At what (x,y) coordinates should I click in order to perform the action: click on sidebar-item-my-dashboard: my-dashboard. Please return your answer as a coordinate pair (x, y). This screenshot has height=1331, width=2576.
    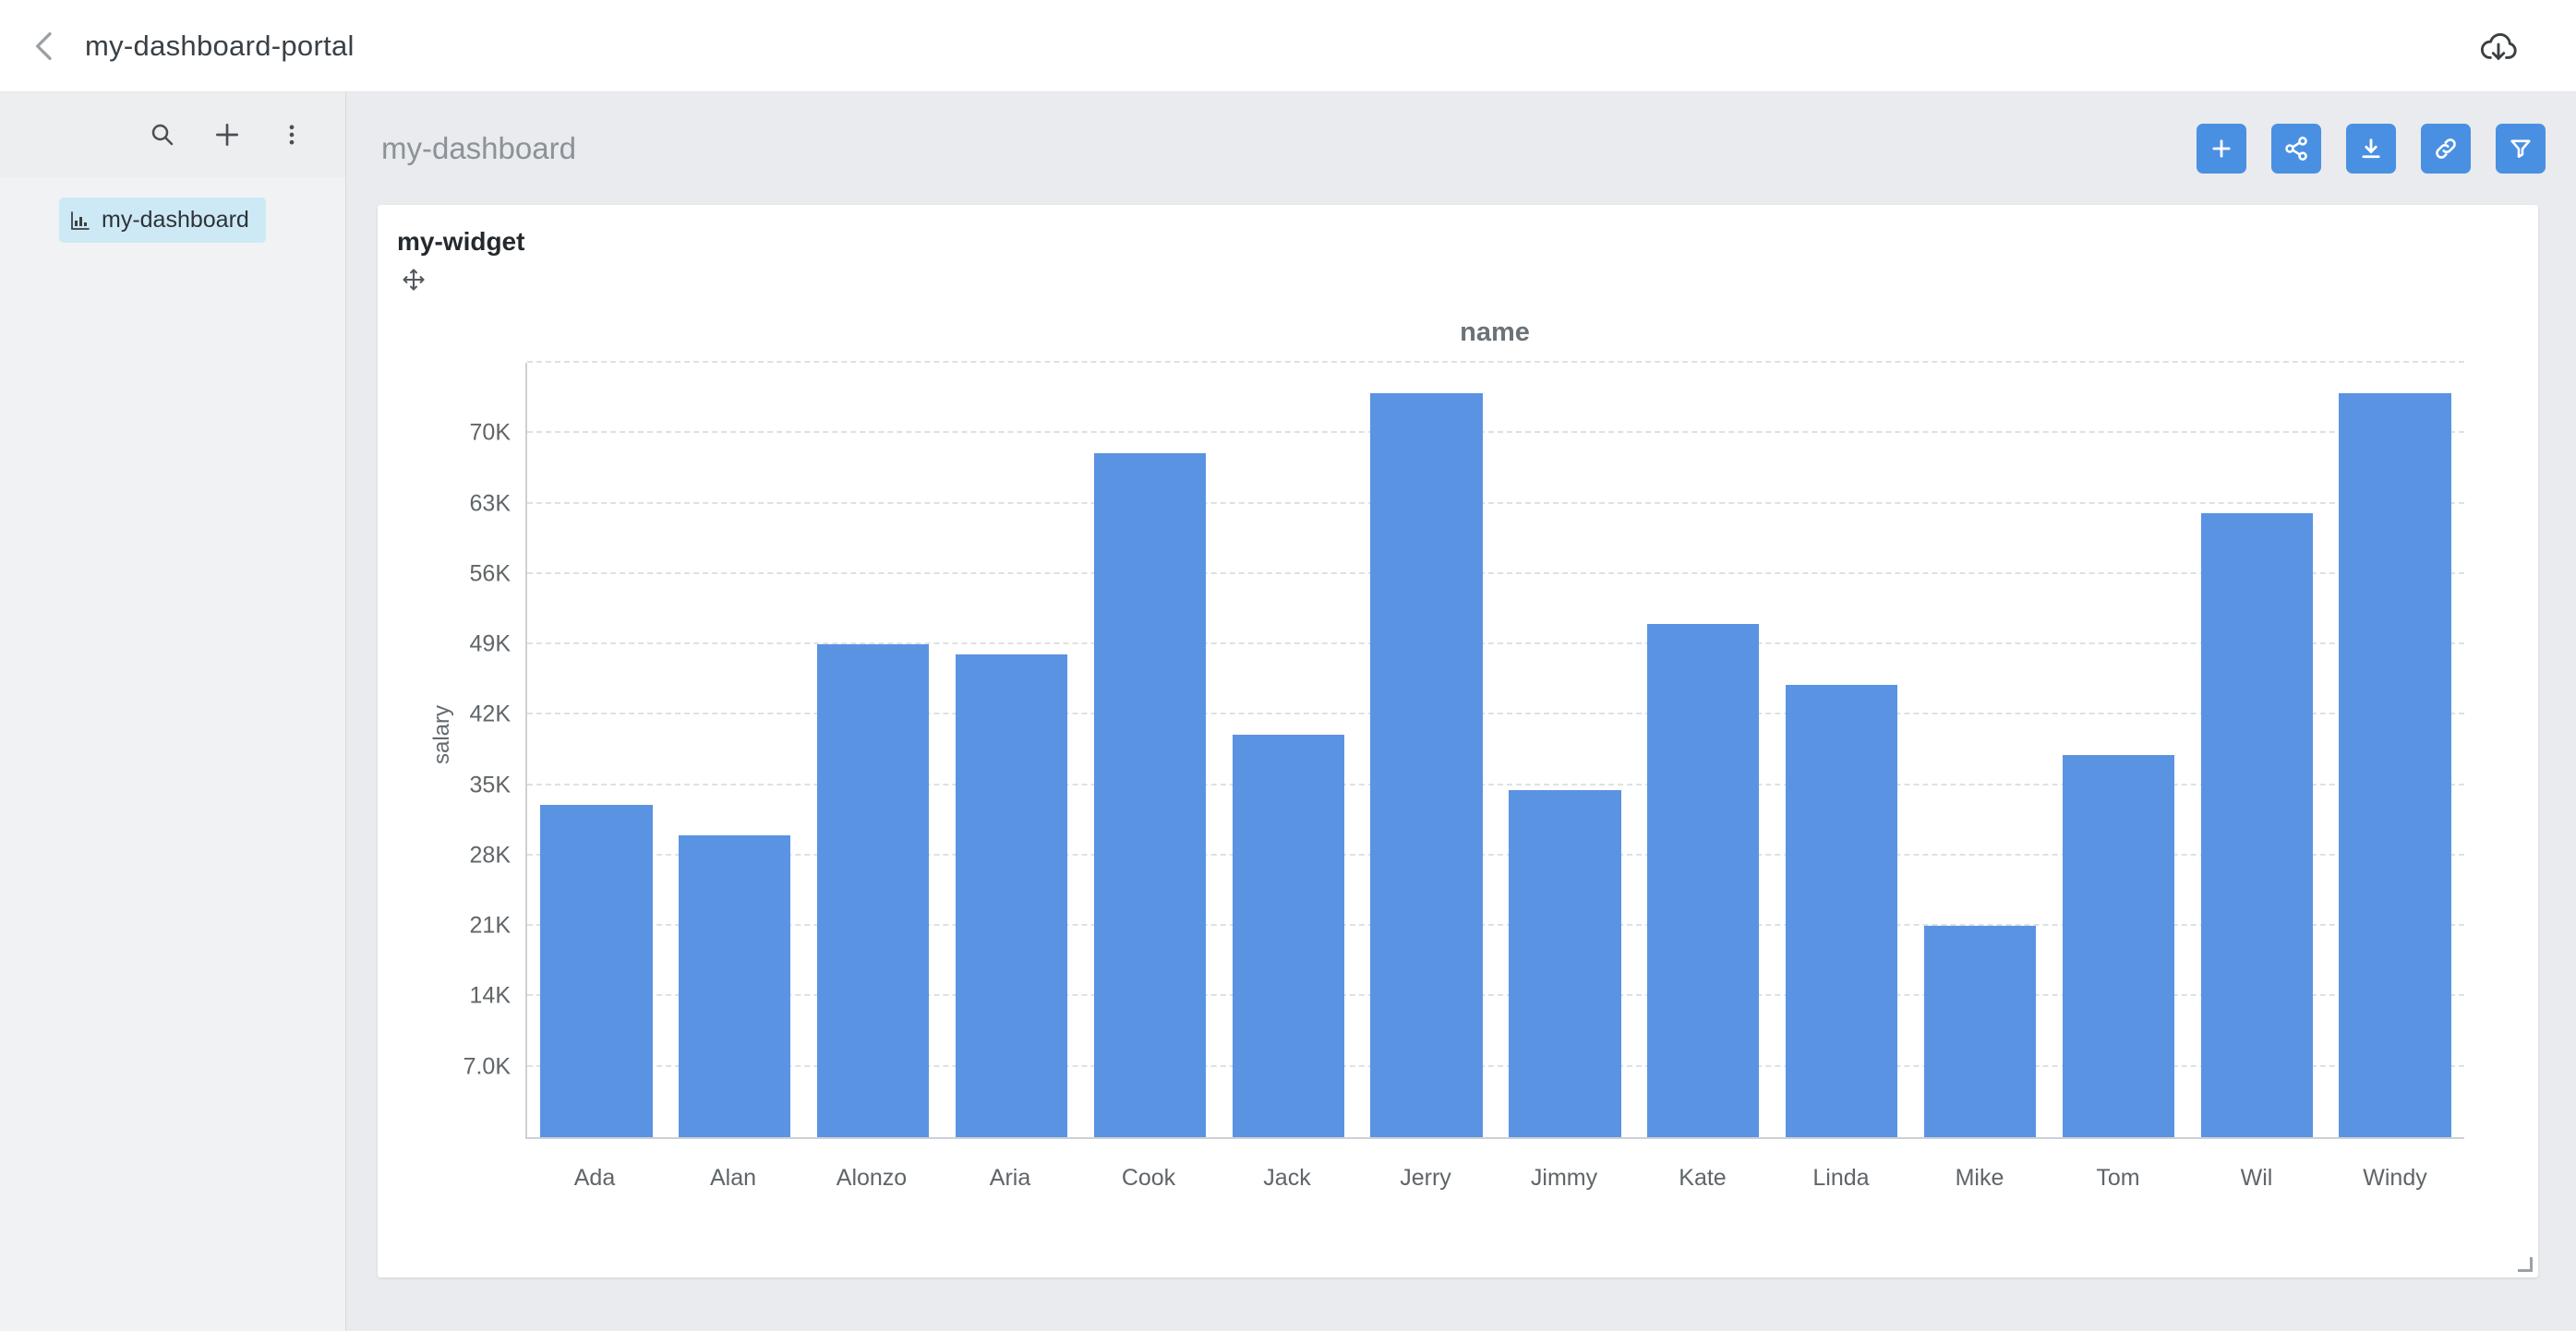
    Looking at the image, I should click on (162, 221).